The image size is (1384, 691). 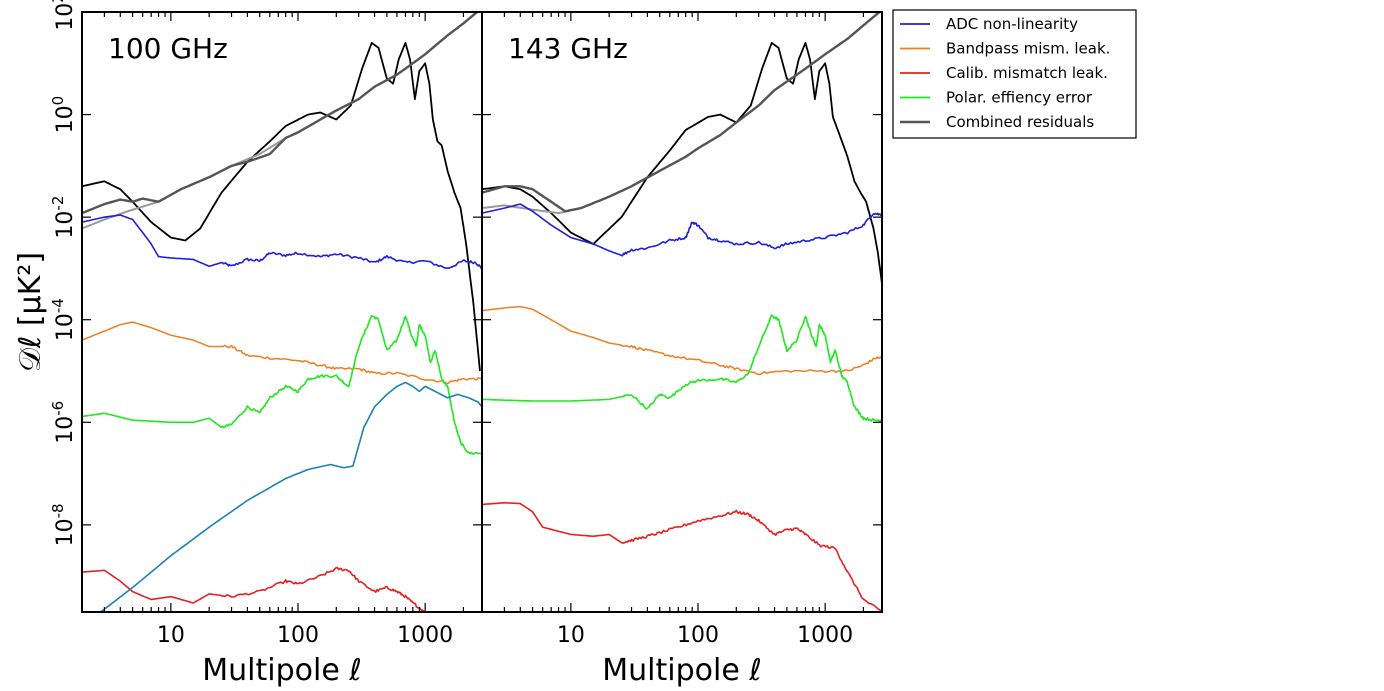 I want to click on y-tick-label-1e-4: 10-4, so click(x=63, y=319).